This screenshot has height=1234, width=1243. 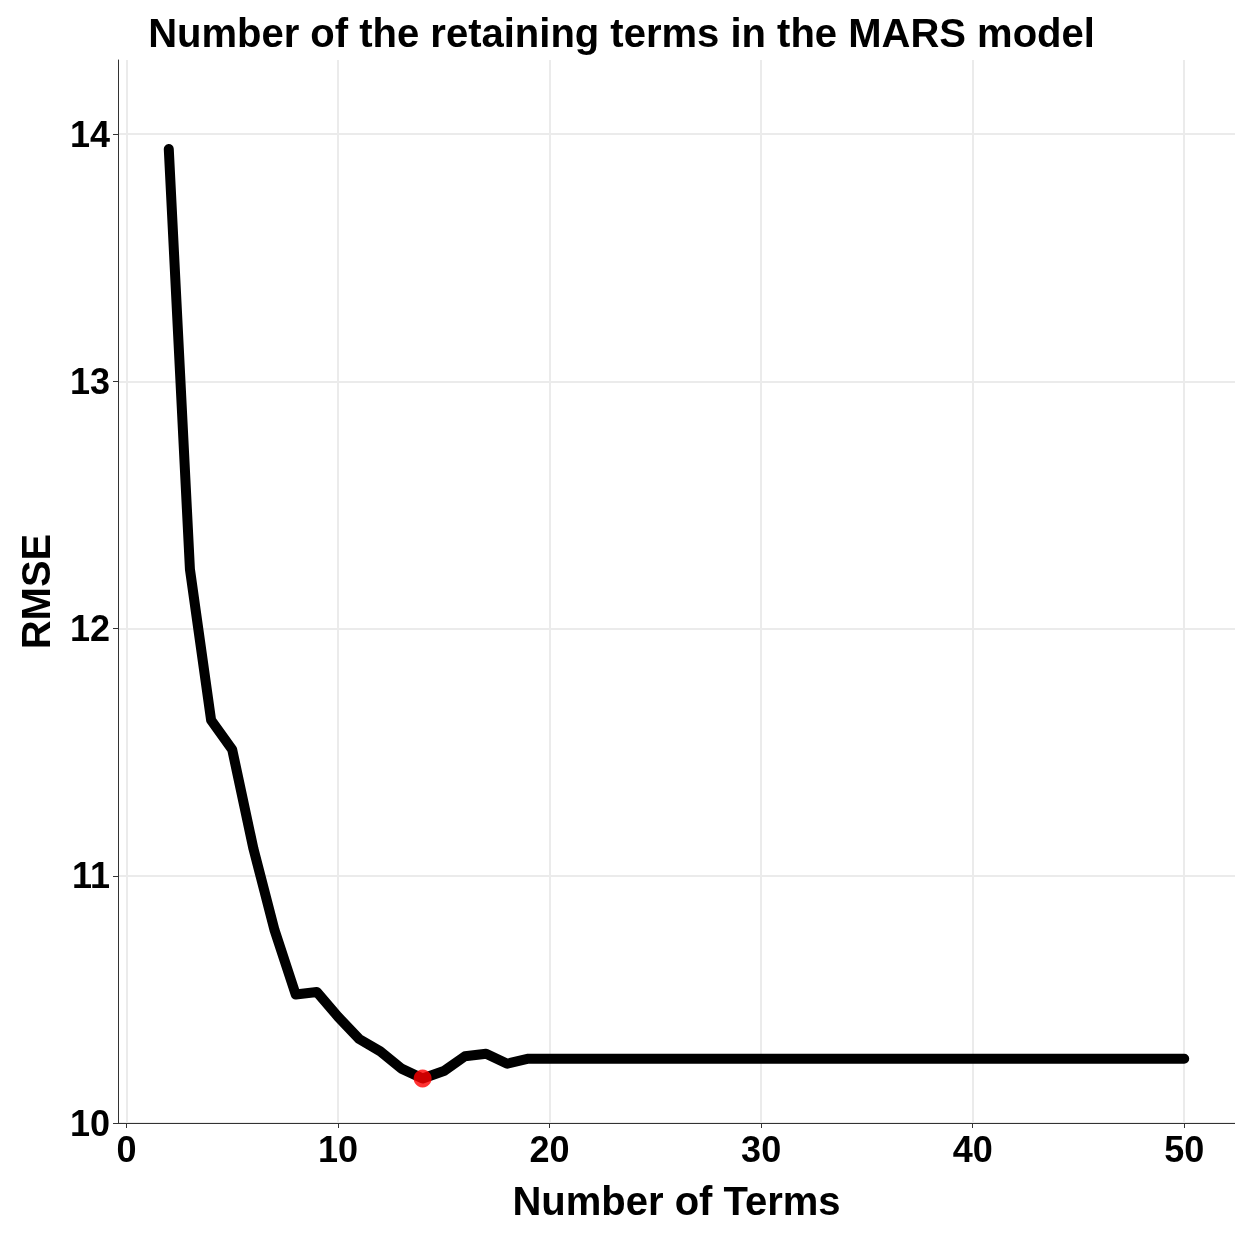 I want to click on x-tick-label: 30, so click(x=761, y=1149).